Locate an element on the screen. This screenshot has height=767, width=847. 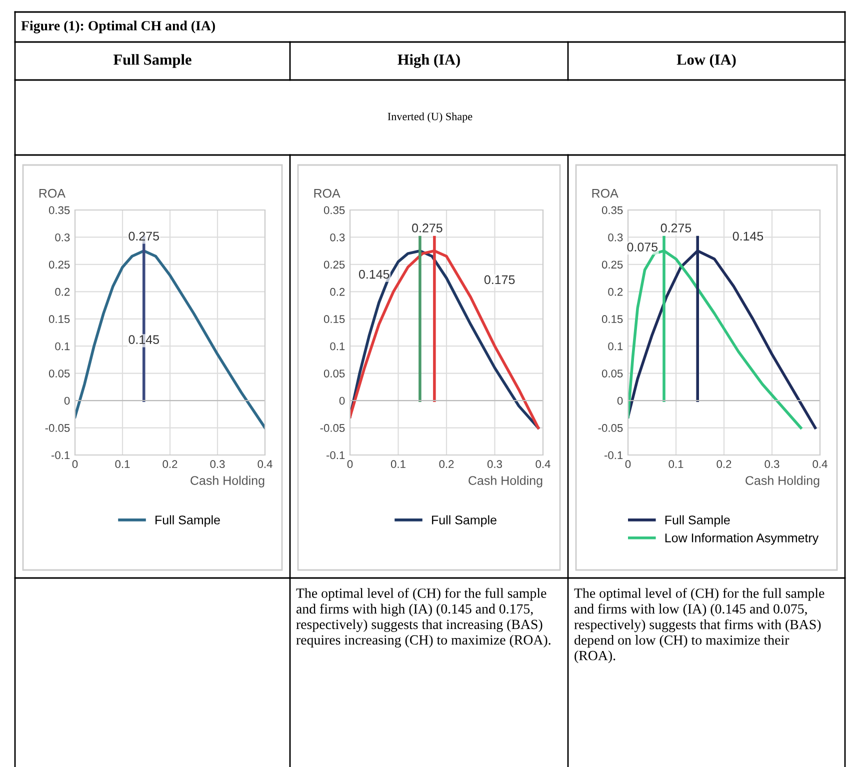
legend-label: Low Information Asymmetry is located at coordinates (742, 539).